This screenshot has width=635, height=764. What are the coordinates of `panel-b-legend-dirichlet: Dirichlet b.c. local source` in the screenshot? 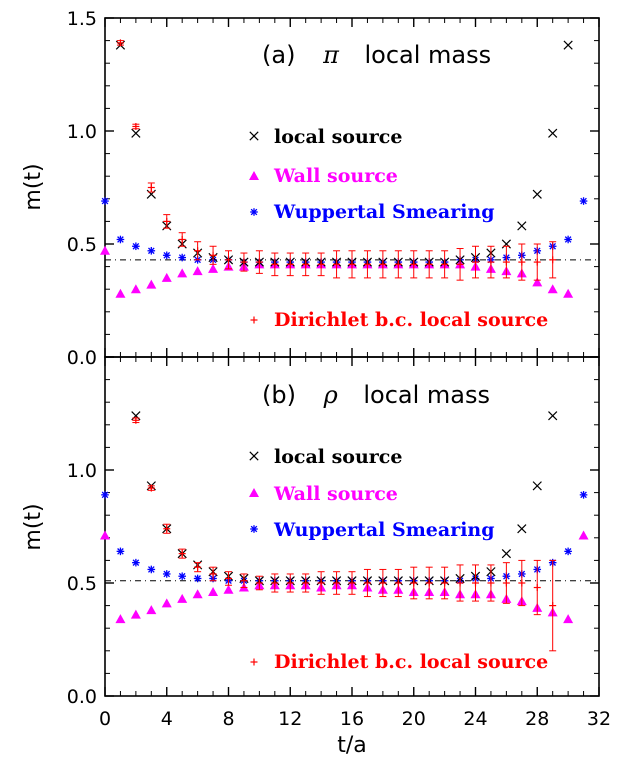 It's located at (411, 662).